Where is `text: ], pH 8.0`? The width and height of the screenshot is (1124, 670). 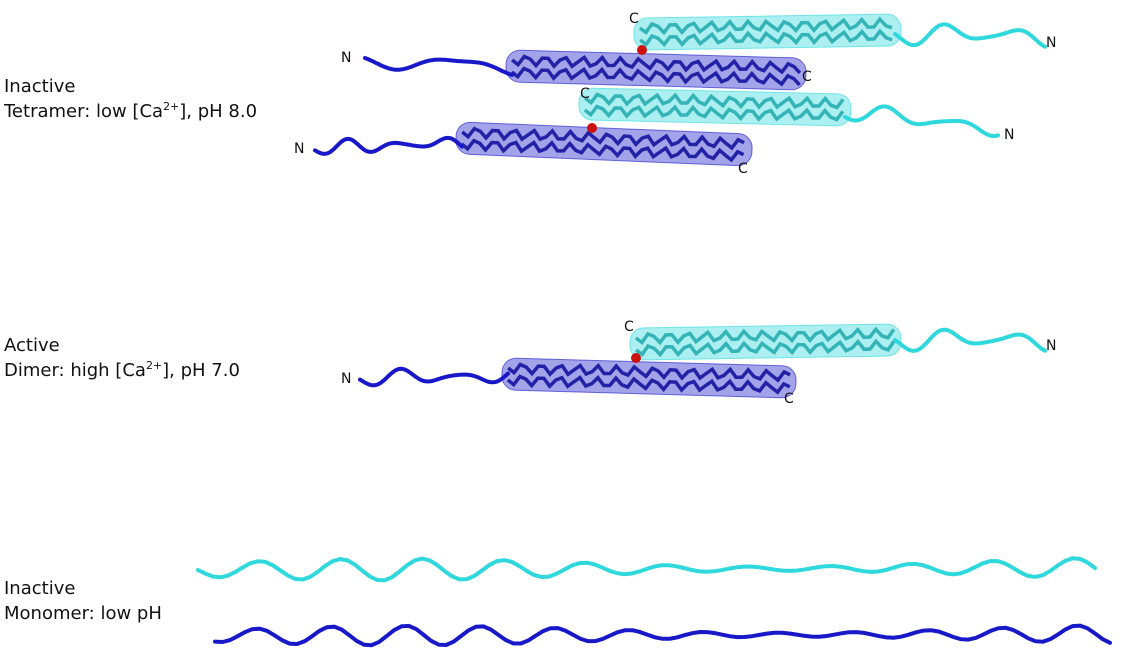
text: ], pH 8.0 is located at coordinates (218, 111).